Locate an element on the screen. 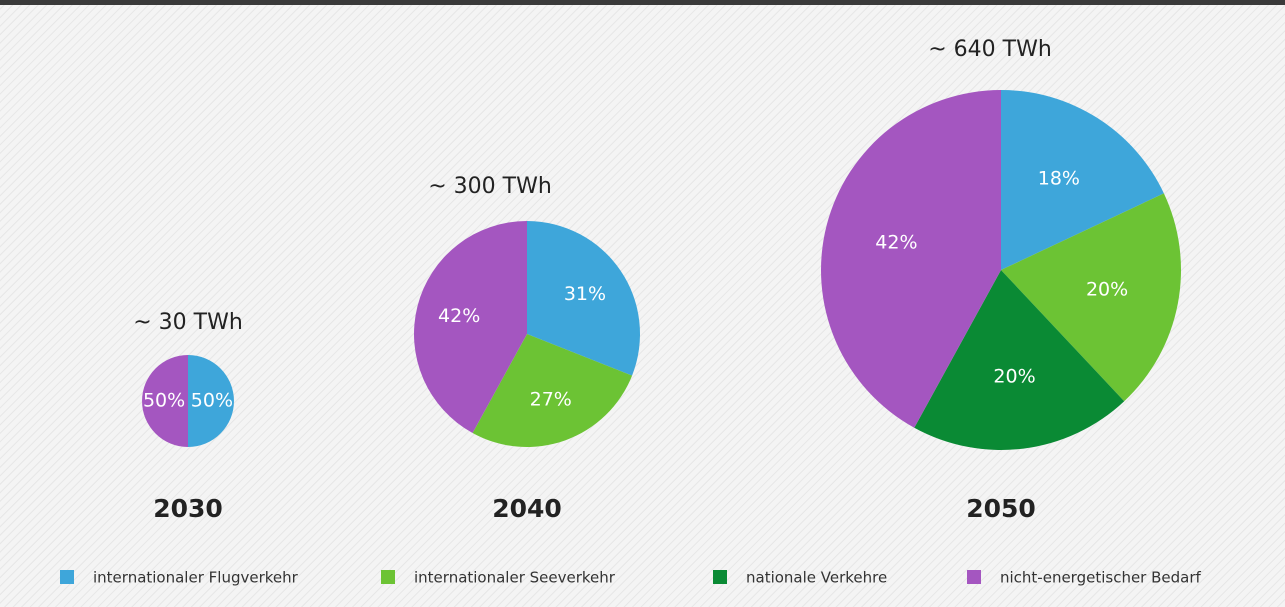 The image size is (1285, 607). legend-label: nicht-energetischer Bedarf is located at coordinates (1101, 578).